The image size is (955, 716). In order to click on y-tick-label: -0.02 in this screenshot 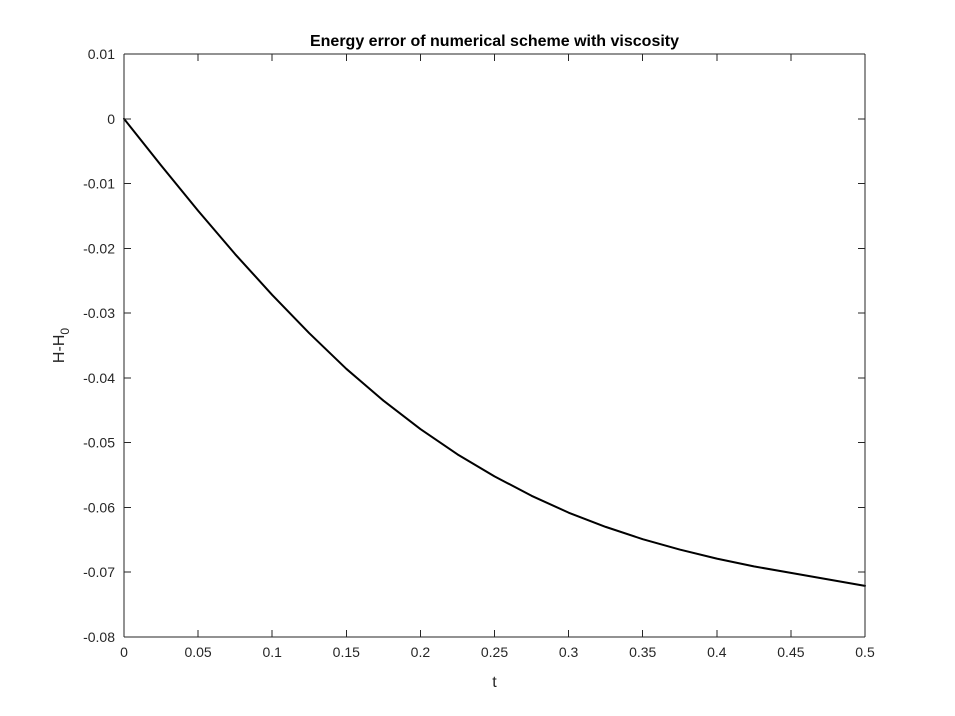, I will do `click(99, 248)`.